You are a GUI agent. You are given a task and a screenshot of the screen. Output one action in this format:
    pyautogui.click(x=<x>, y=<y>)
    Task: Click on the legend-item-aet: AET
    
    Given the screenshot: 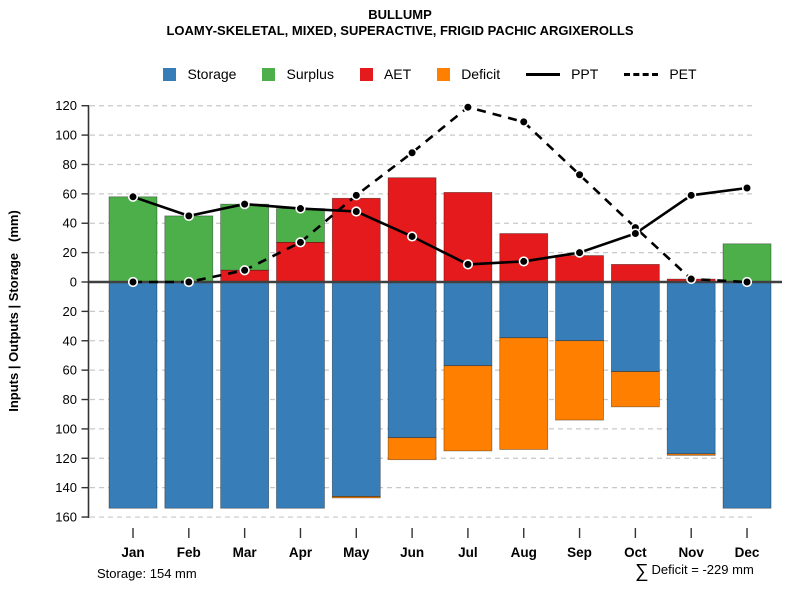 What is the action you would take?
    pyautogui.click(x=385, y=74)
    